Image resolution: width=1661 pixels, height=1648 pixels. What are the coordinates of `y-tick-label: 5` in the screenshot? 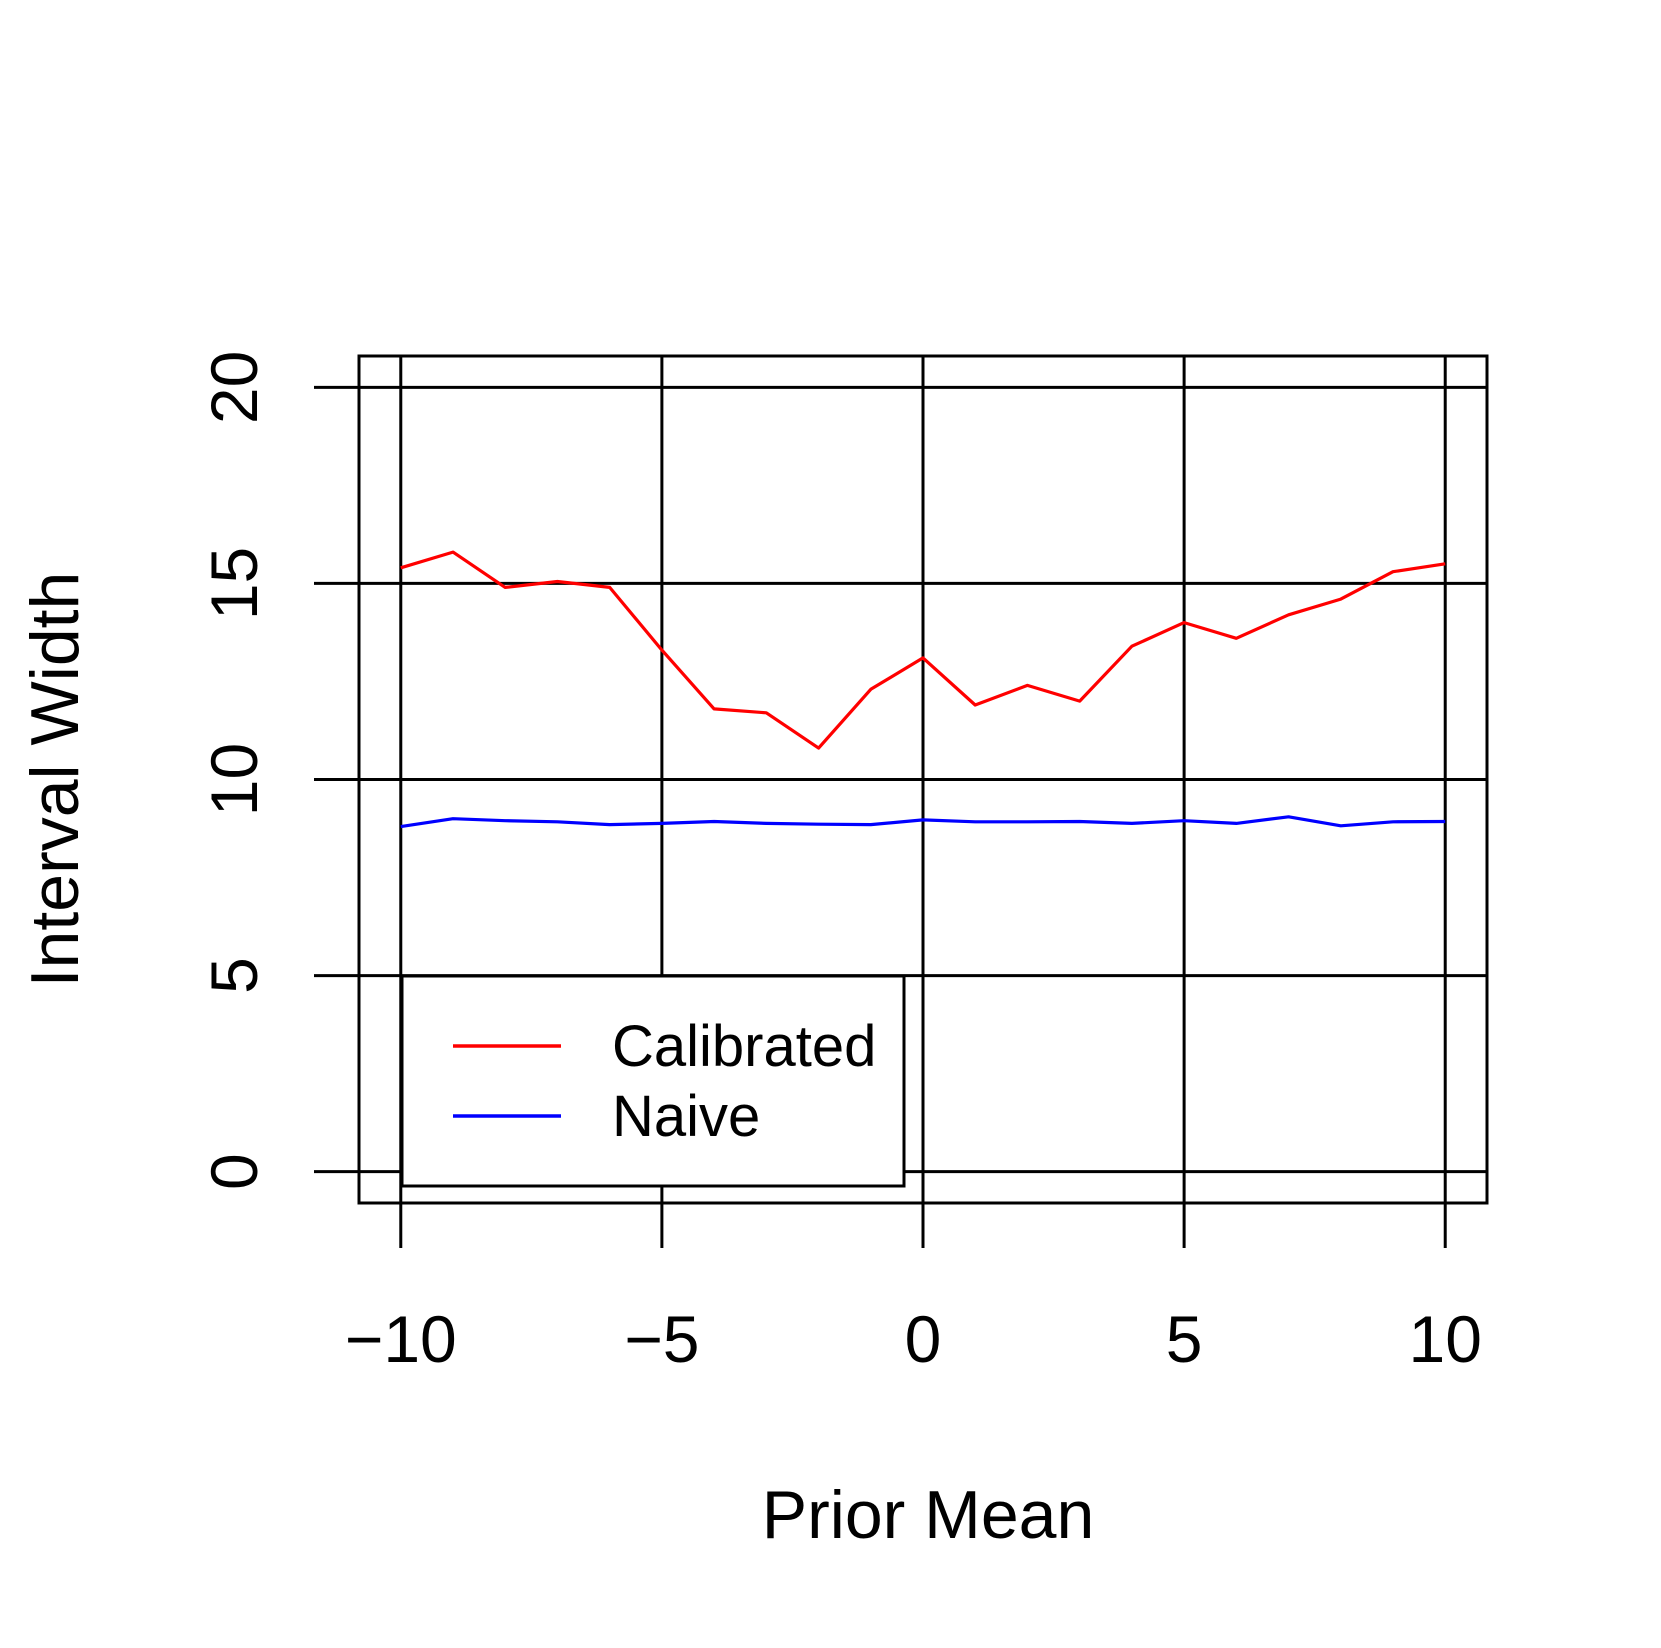 It's located at (234, 975).